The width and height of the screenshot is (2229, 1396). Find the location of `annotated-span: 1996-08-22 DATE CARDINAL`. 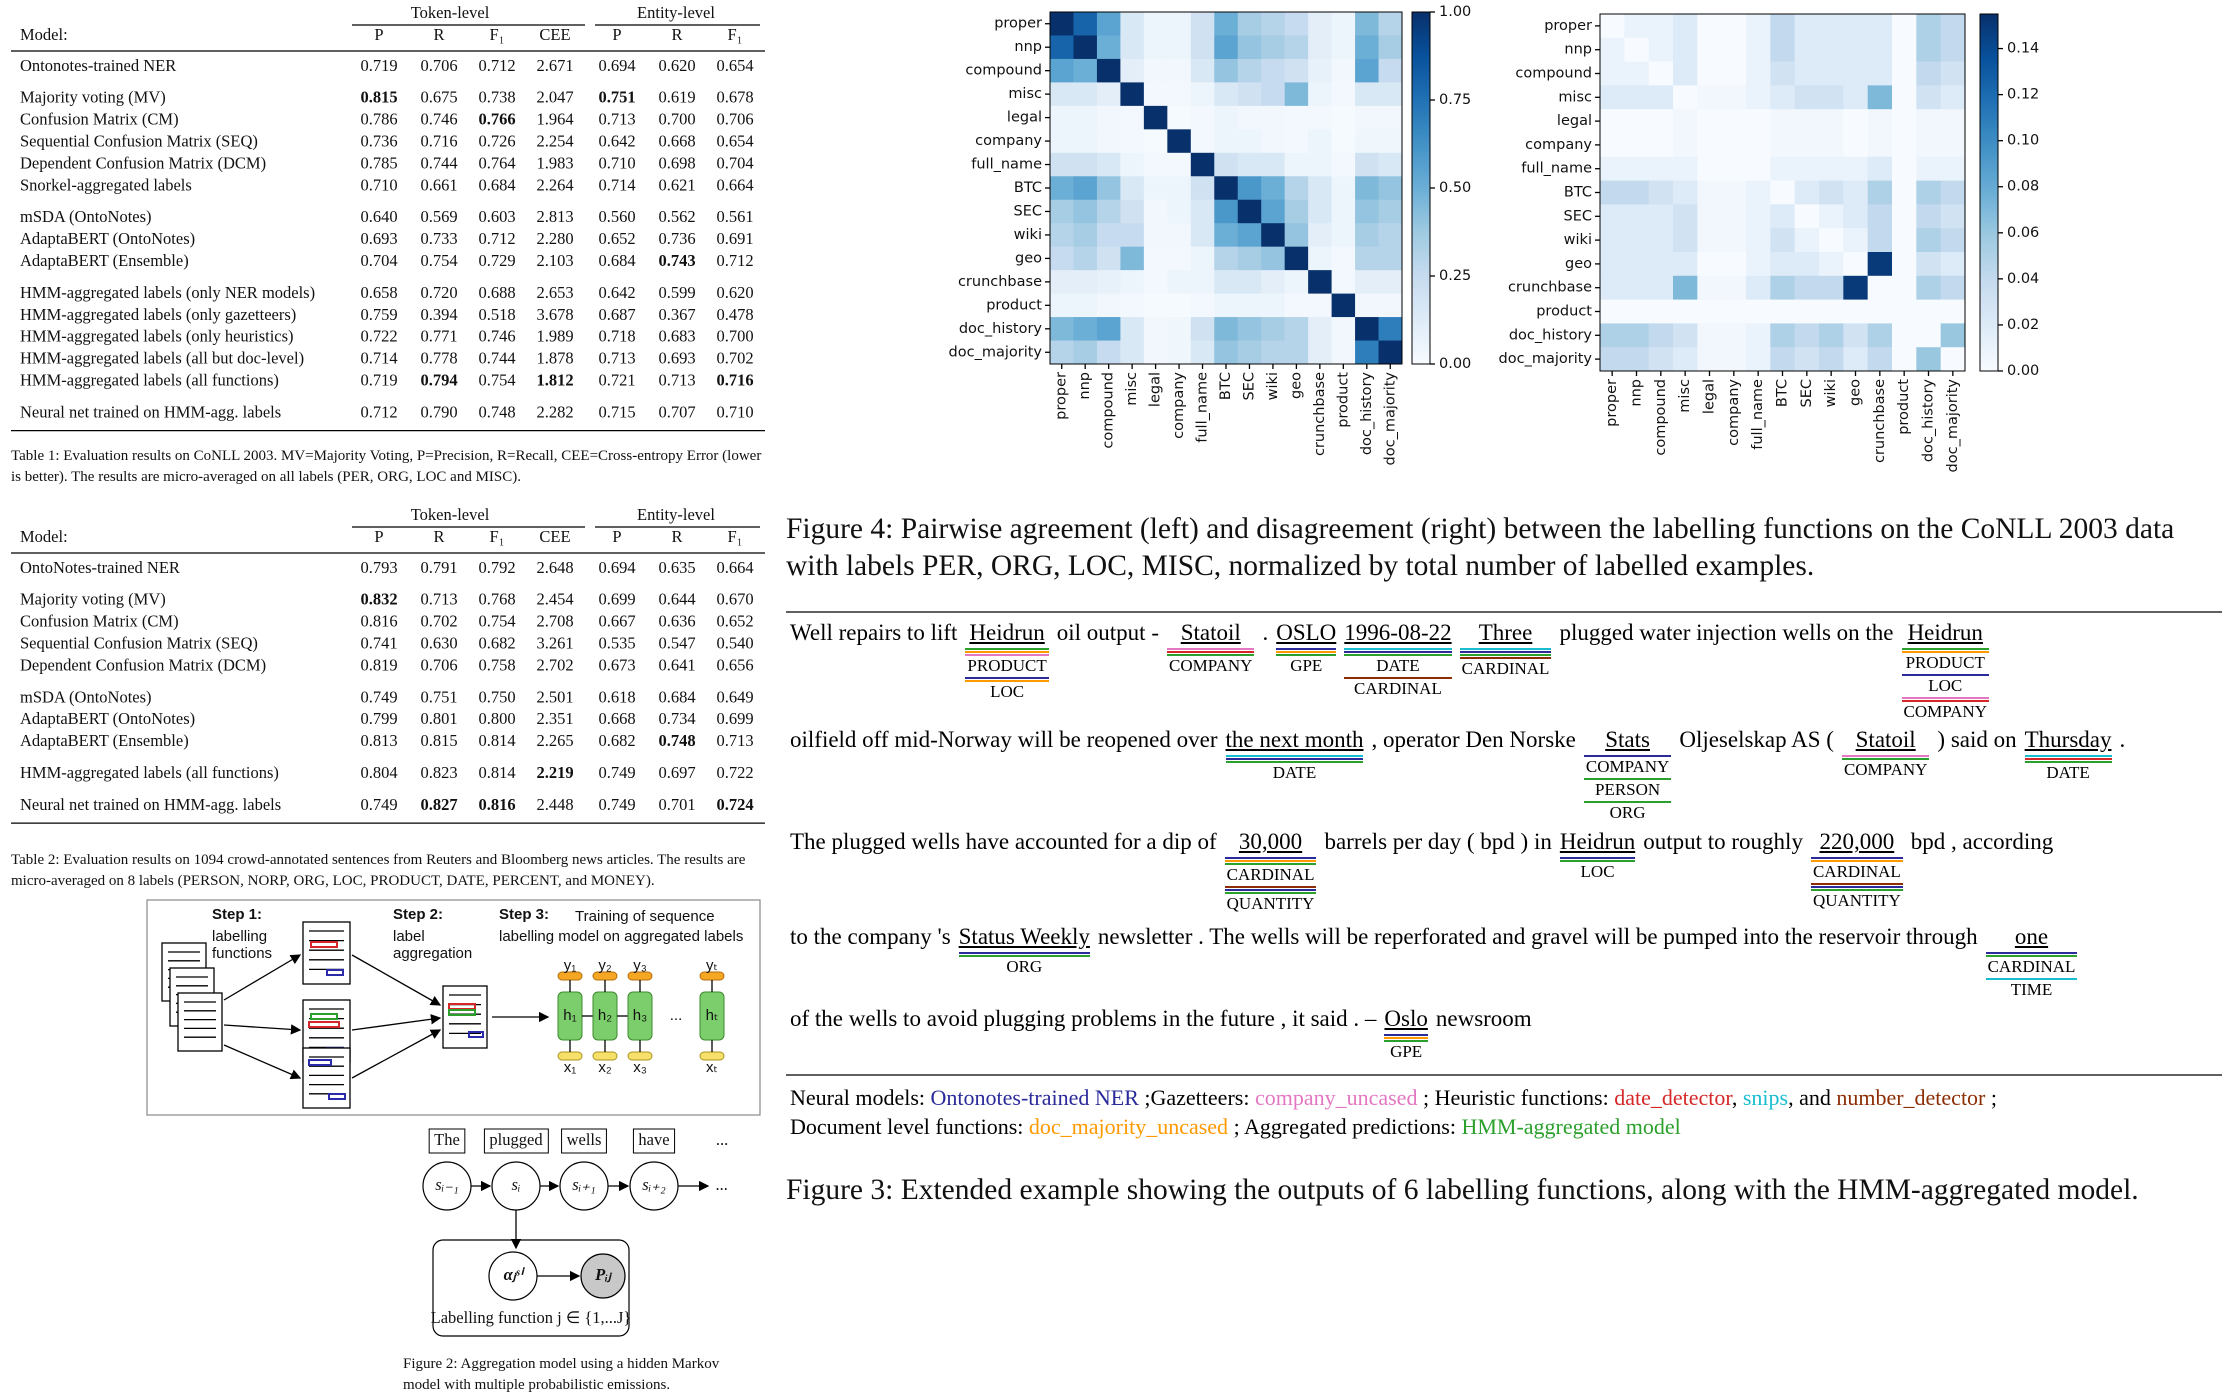

annotated-span: 1996-08-22 DATE CARDINAL is located at coordinates (1398, 659).